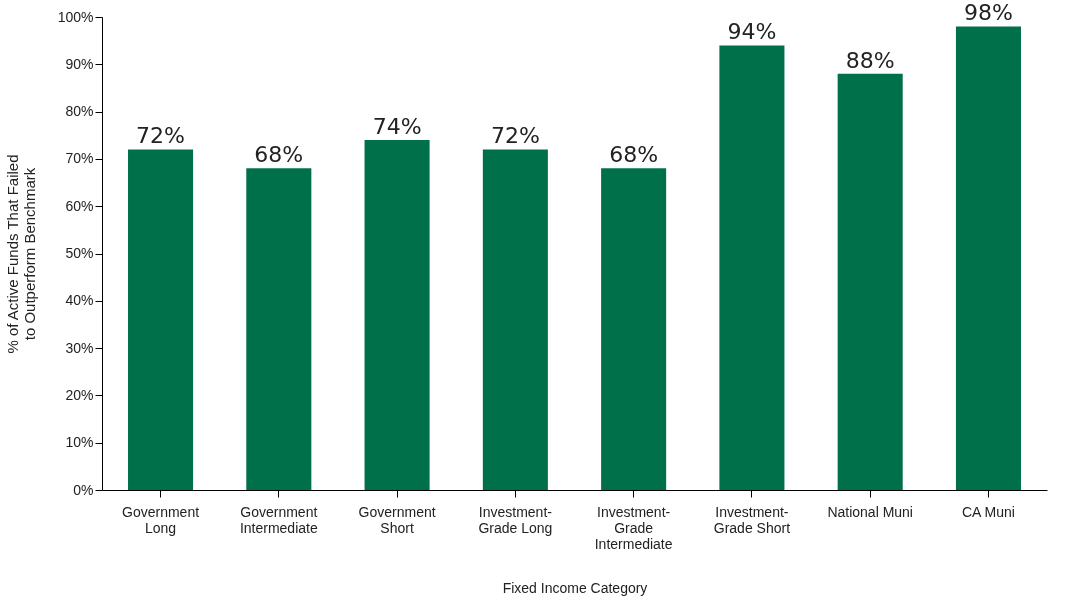  I want to click on x-tick-label: Government Long, so click(161, 519).